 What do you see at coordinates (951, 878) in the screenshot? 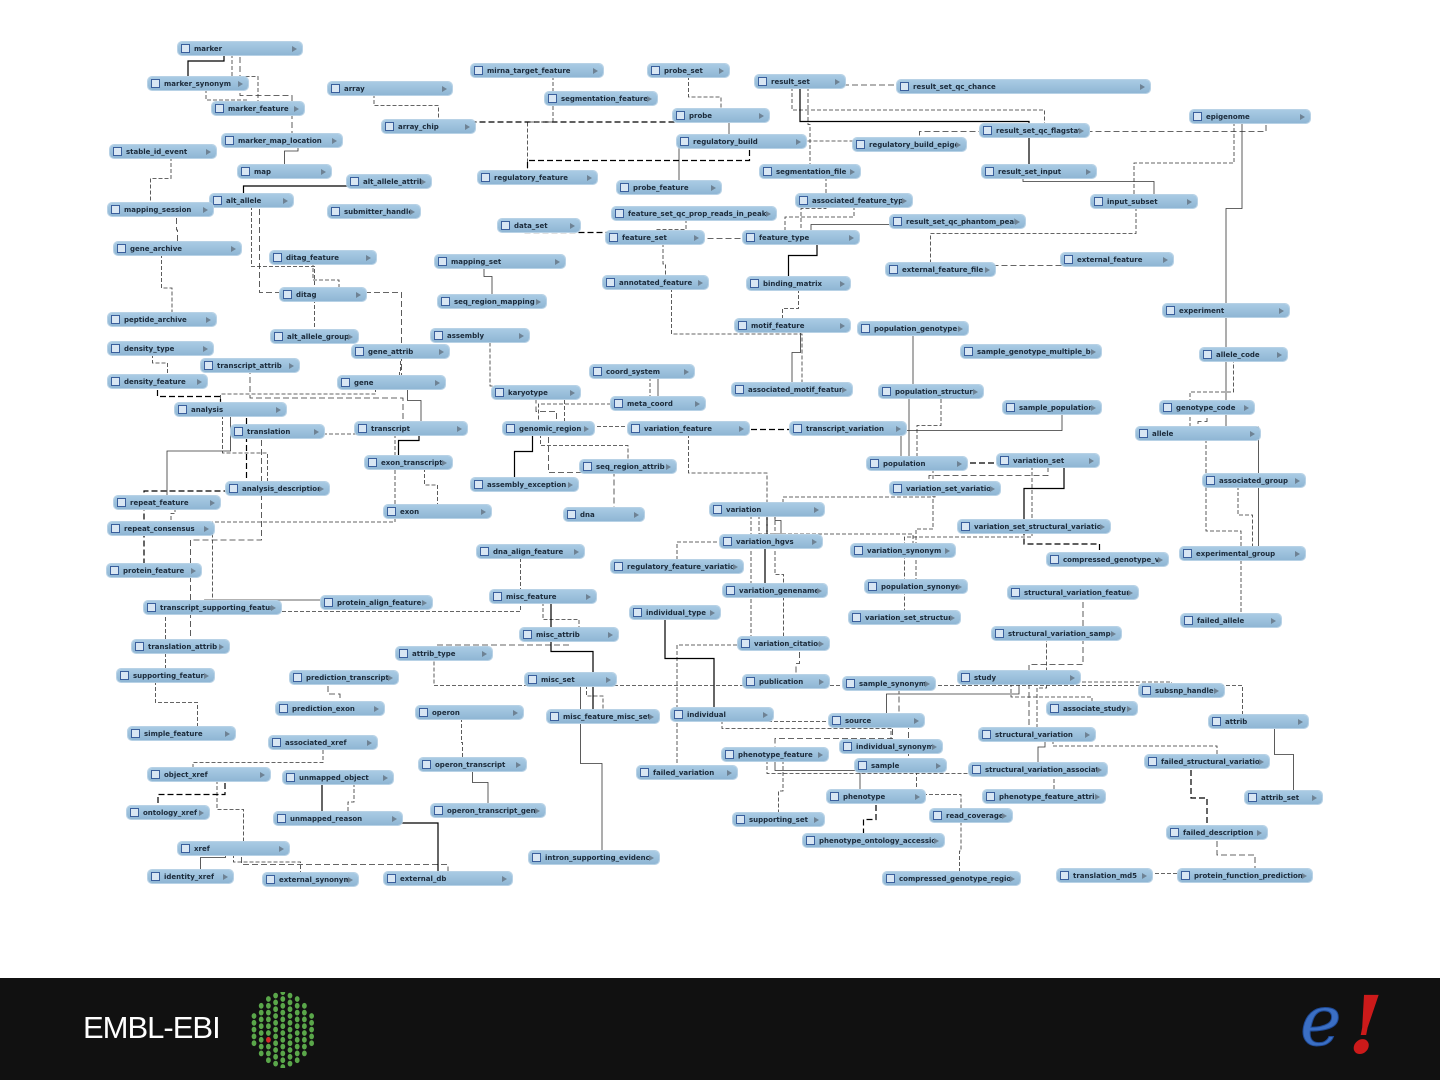
I see `table-compressed-genotype-region: compressed_genotype_region` at bounding box center [951, 878].